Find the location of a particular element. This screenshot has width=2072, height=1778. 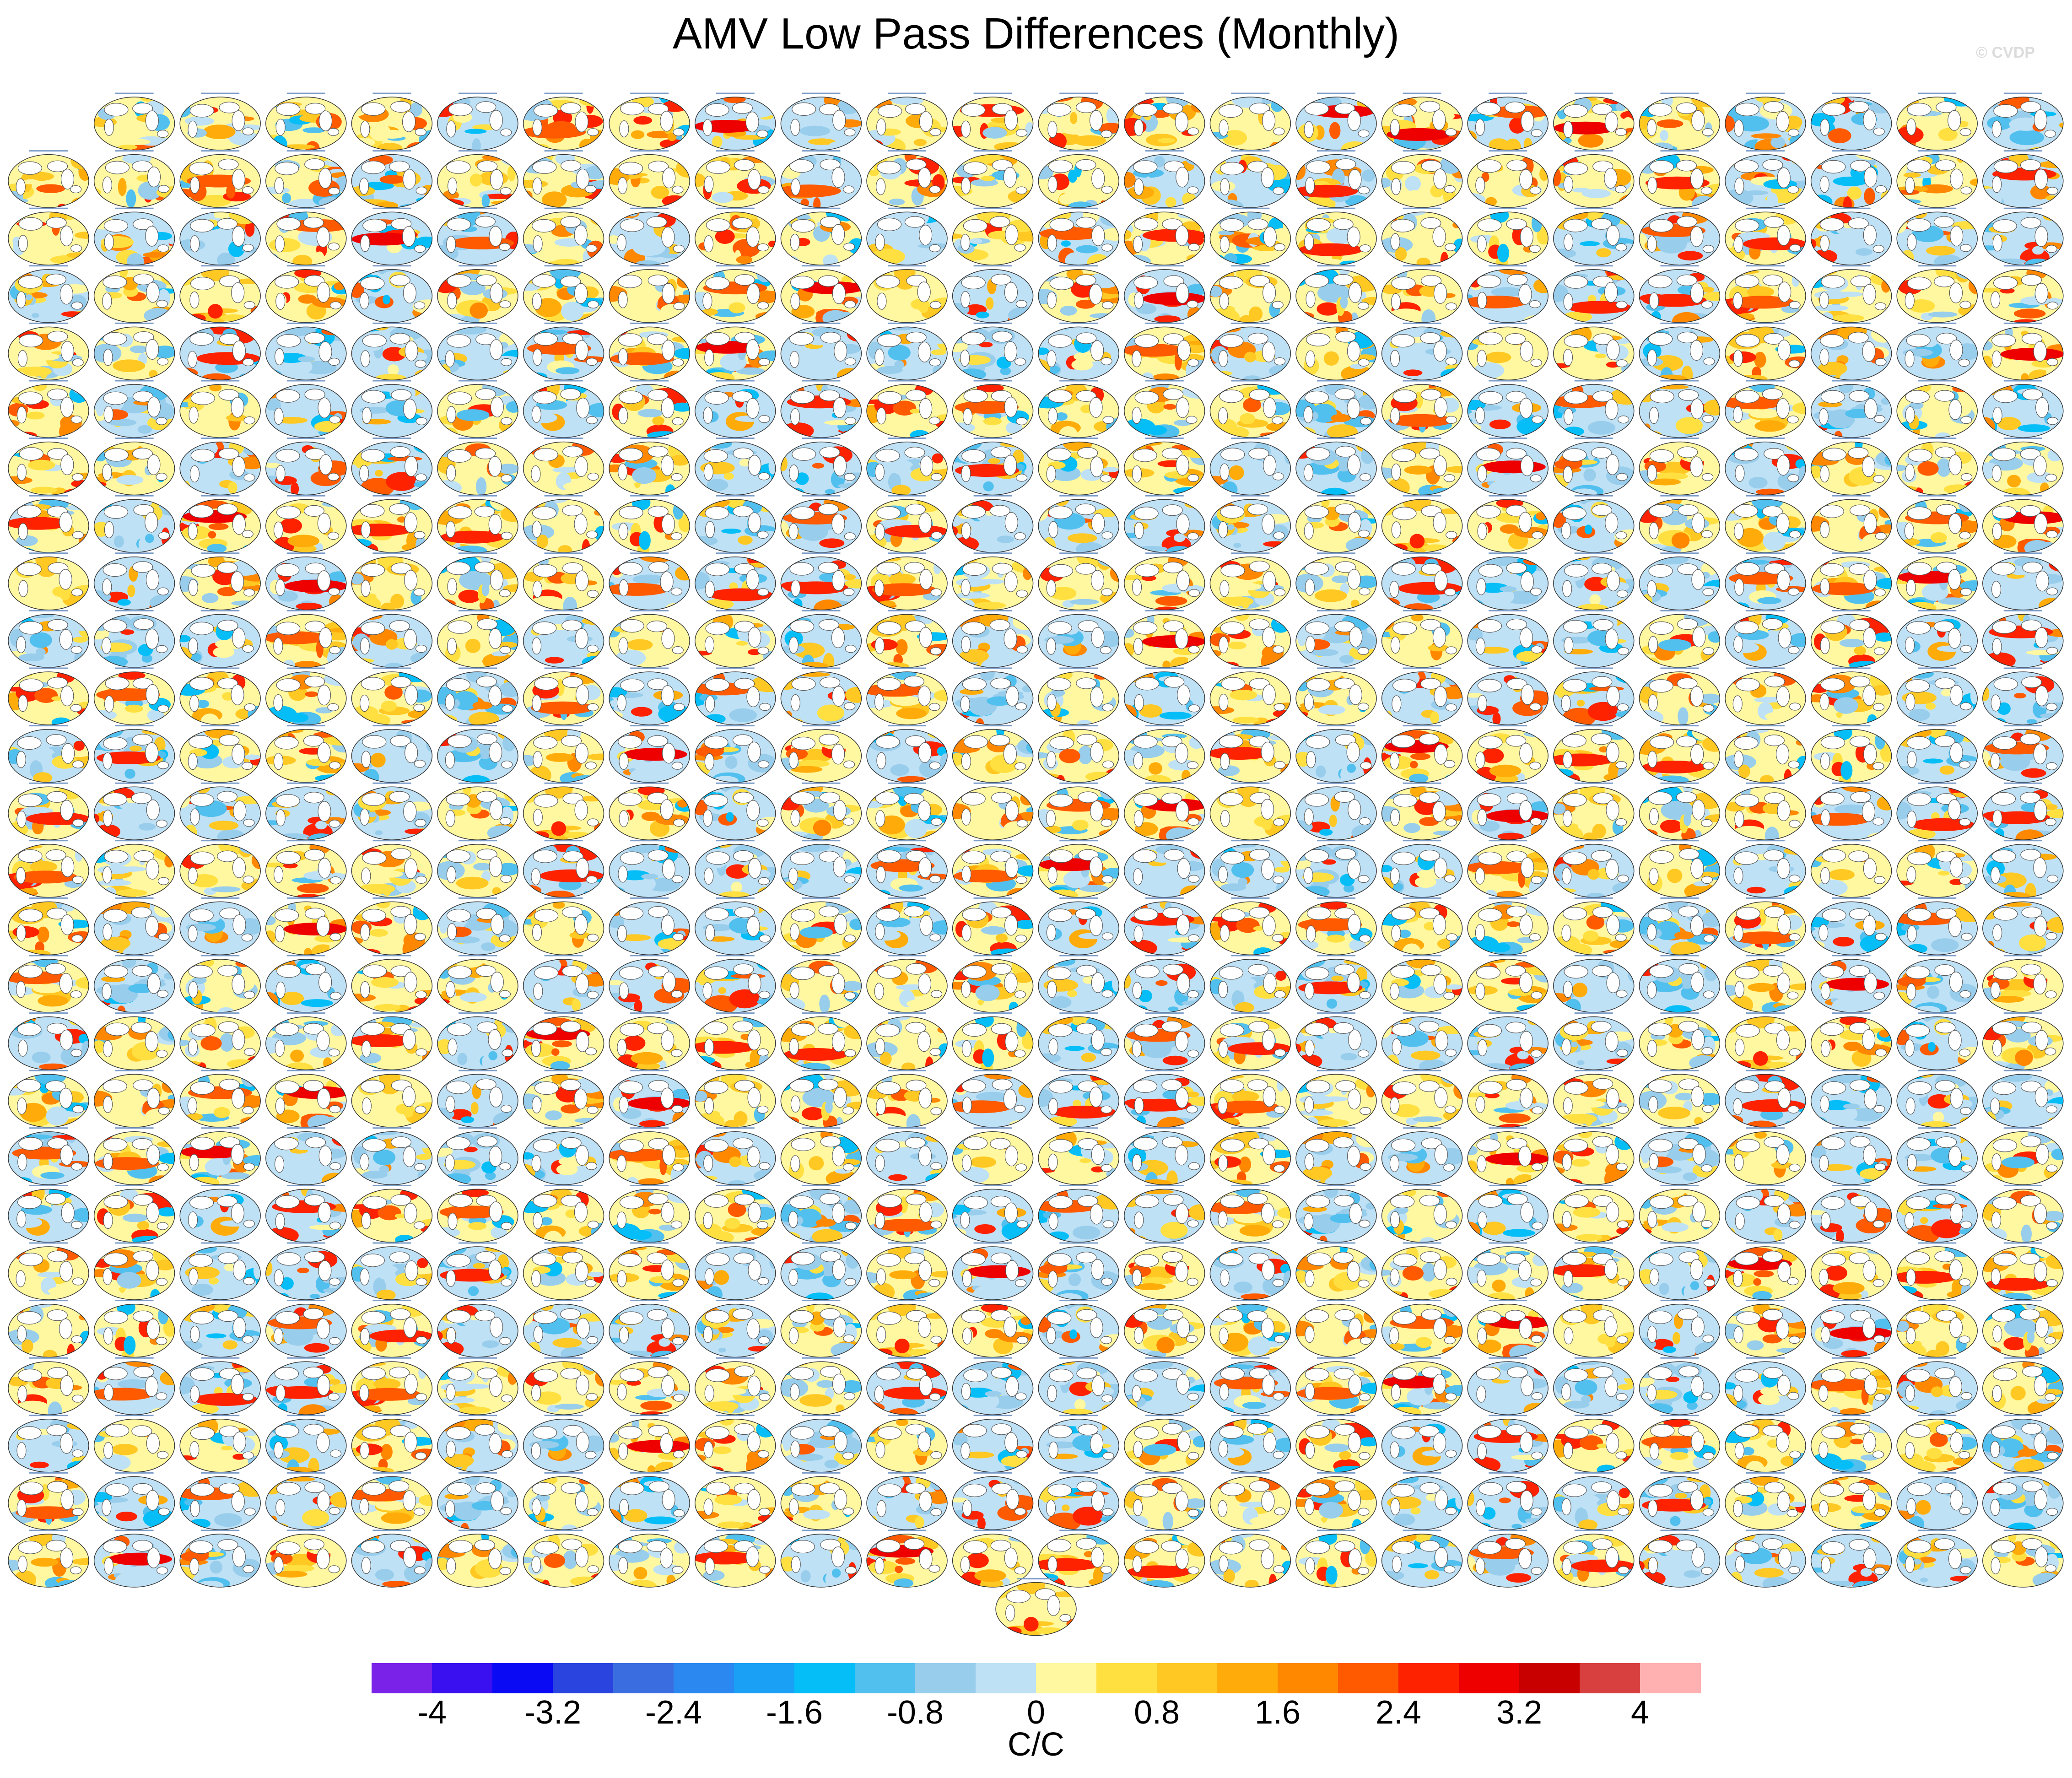

colorbar-tick-label: 0 is located at coordinates (1036, 1712).